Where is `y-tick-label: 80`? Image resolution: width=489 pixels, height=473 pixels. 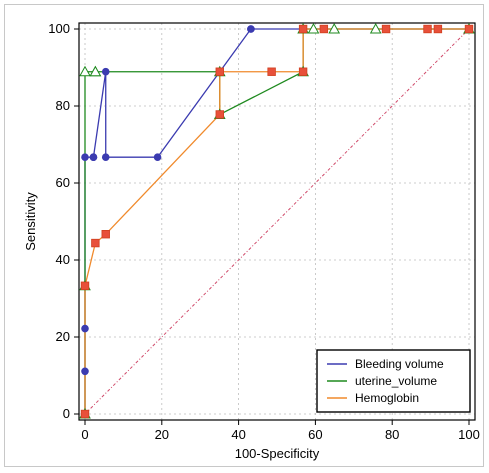 y-tick-label: 80 is located at coordinates (63, 105).